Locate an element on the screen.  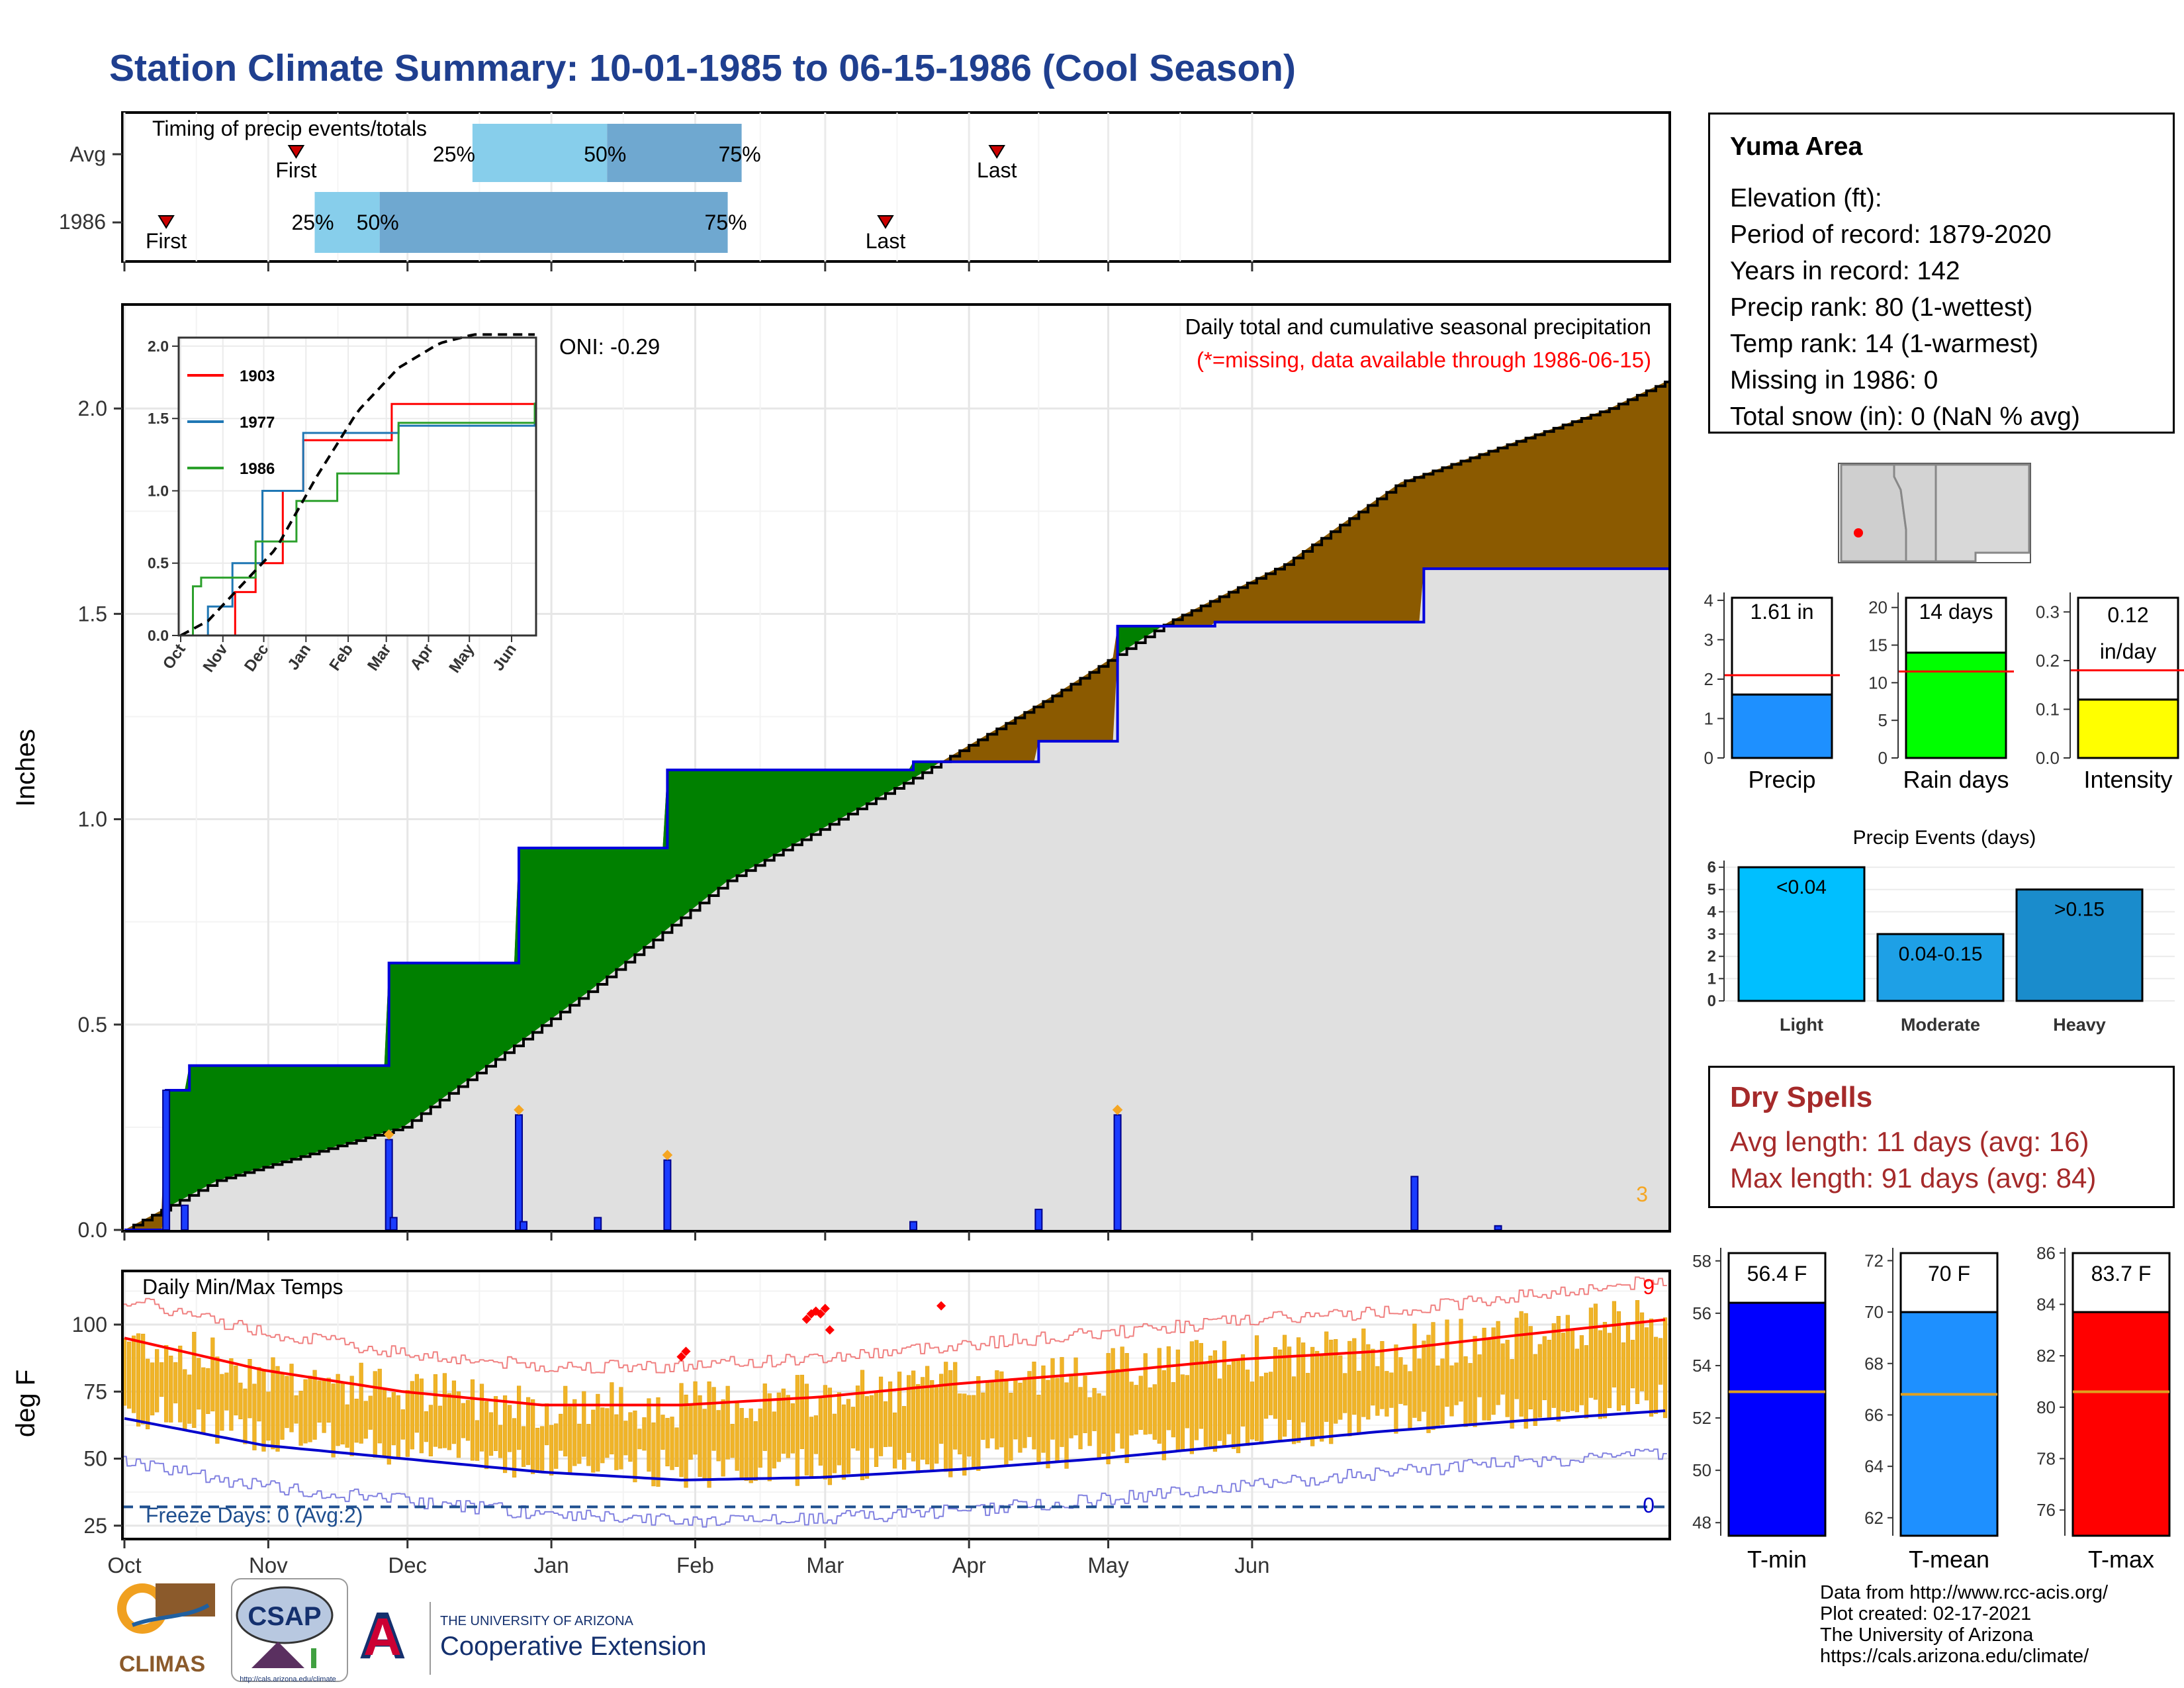
small-y-tick-label: 4 is located at coordinates (1709, 600).